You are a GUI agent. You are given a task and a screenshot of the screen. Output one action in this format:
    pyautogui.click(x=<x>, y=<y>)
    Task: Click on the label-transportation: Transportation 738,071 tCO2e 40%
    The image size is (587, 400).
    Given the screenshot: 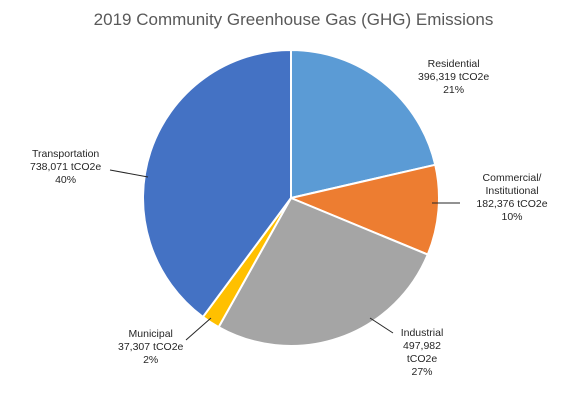 What is the action you would take?
    pyautogui.click(x=65, y=167)
    